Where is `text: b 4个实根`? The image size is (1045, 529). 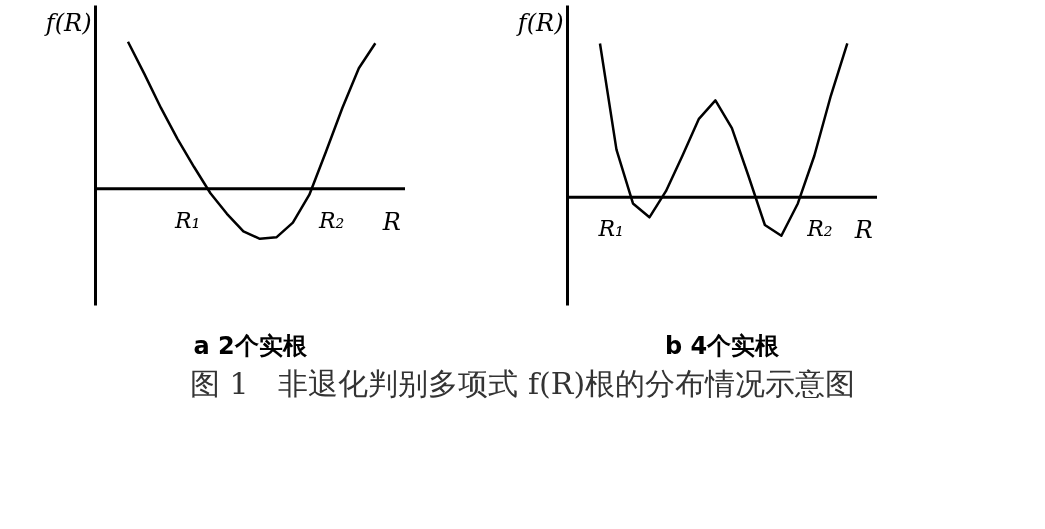
text: b 4个实根 is located at coordinates (722, 346).